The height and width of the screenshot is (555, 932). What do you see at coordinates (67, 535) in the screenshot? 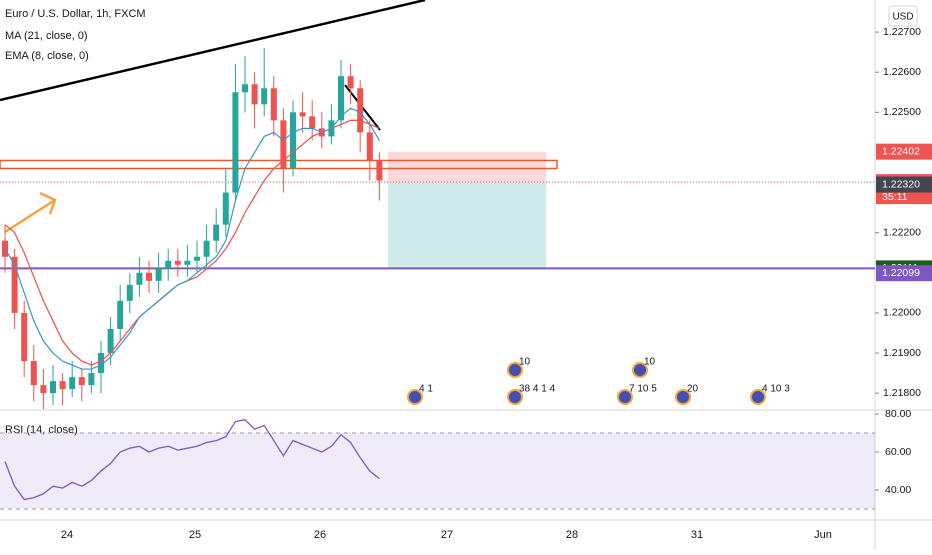
I see `x-tick-label: 24` at bounding box center [67, 535].